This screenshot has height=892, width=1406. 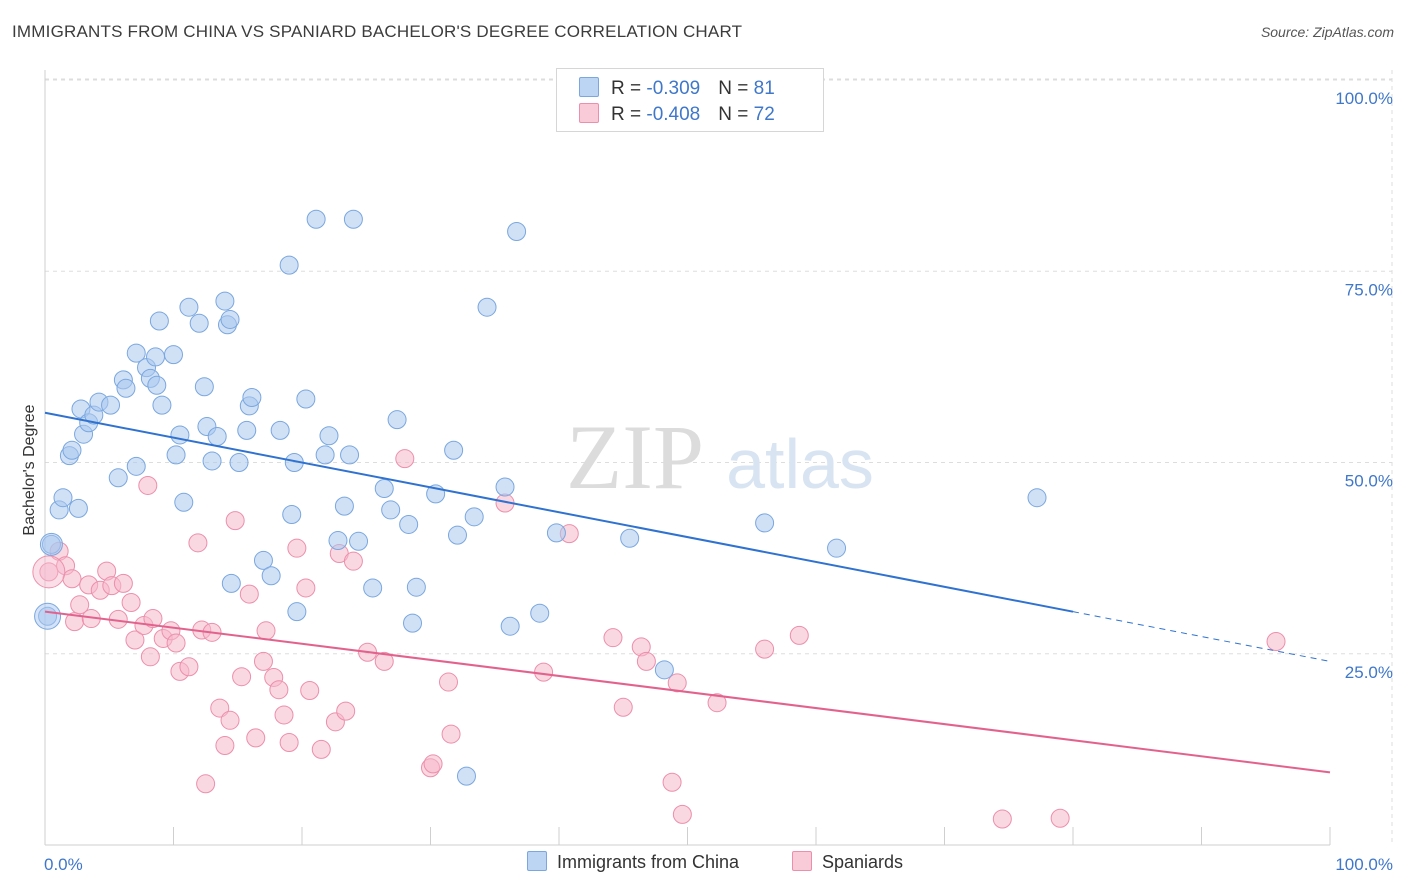 I want to click on watermark-zip: ZIP, so click(x=635, y=457).